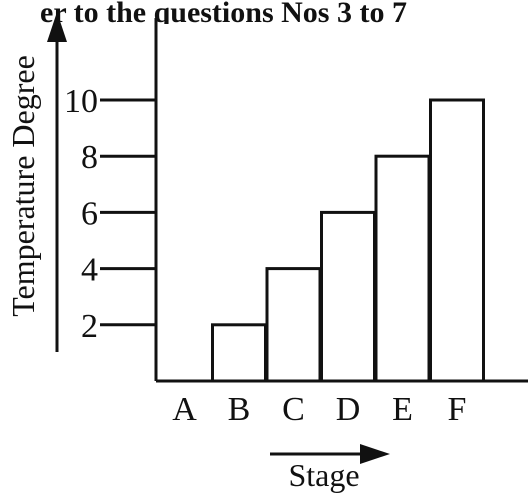 Image resolution: width=528 pixels, height=494 pixels. What do you see at coordinates (89, 213) in the screenshot?
I see `y-tick-label-6: 6` at bounding box center [89, 213].